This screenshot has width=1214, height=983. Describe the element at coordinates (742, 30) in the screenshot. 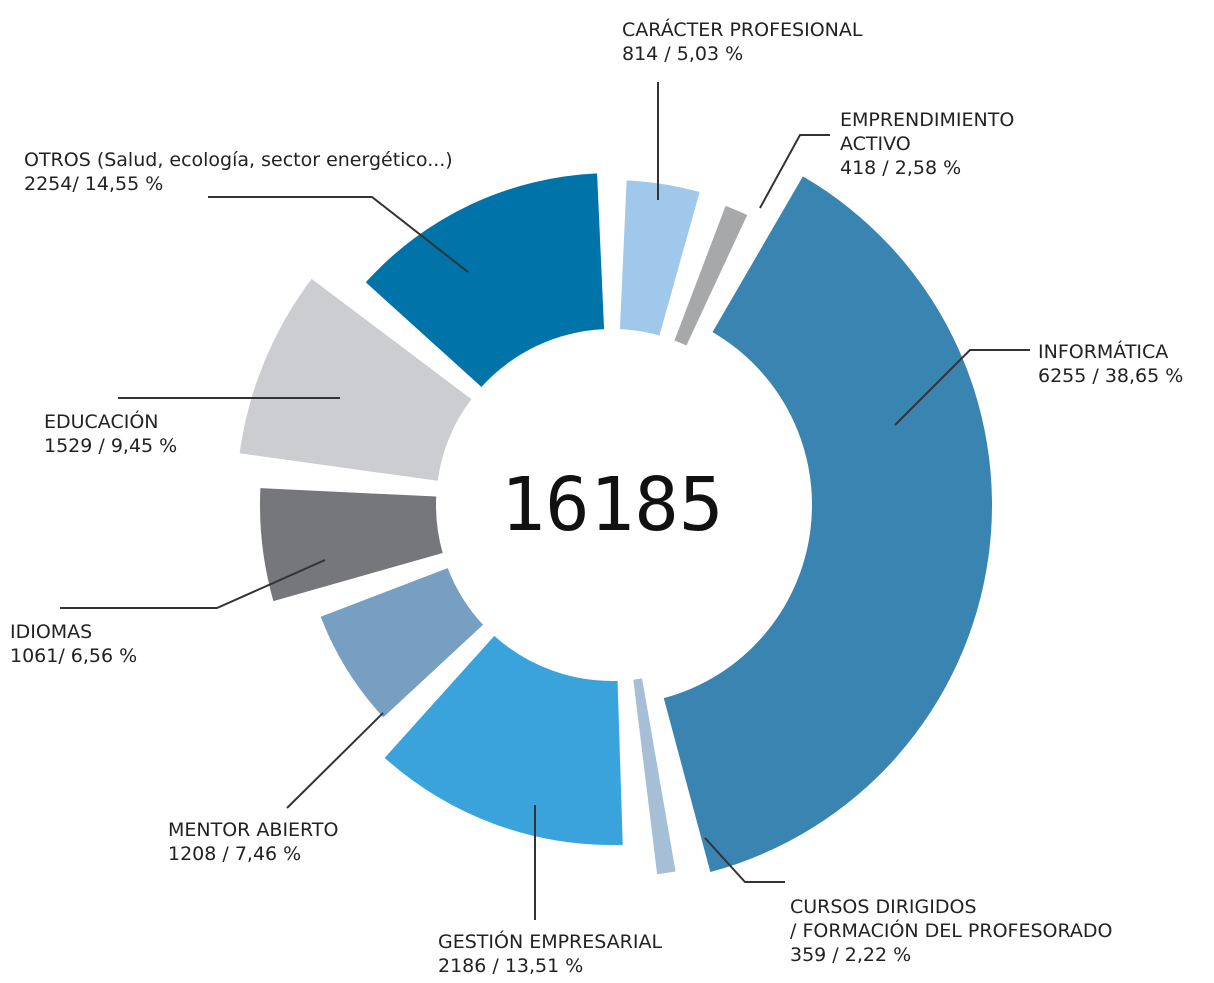

I see `segment-label: CARÁCTER PROFESIONAL` at that location.